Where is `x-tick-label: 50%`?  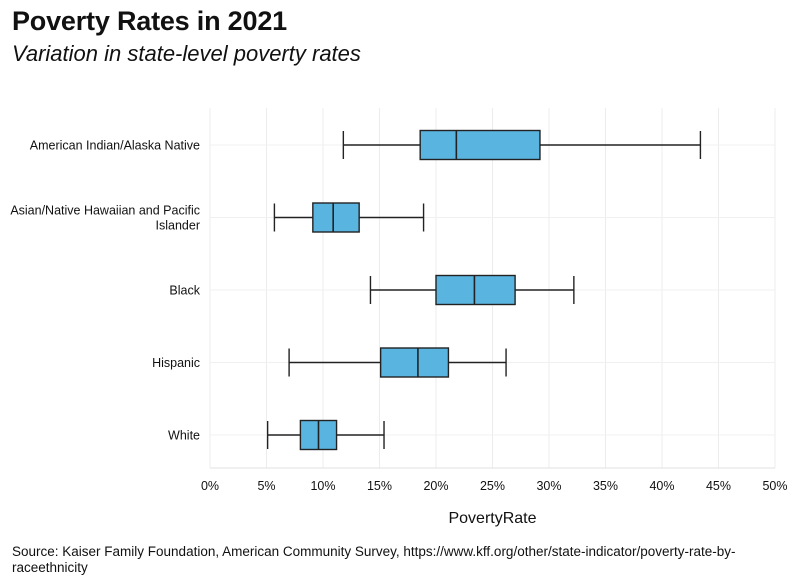
x-tick-label: 50% is located at coordinates (774, 486).